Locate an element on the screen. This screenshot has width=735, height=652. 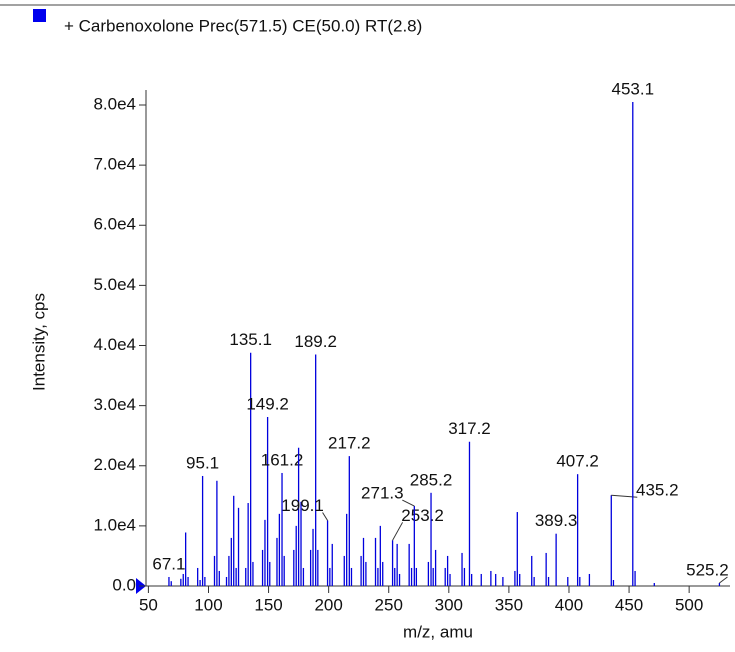
y-tick-label: 5.0e4 is located at coordinates (114, 284).